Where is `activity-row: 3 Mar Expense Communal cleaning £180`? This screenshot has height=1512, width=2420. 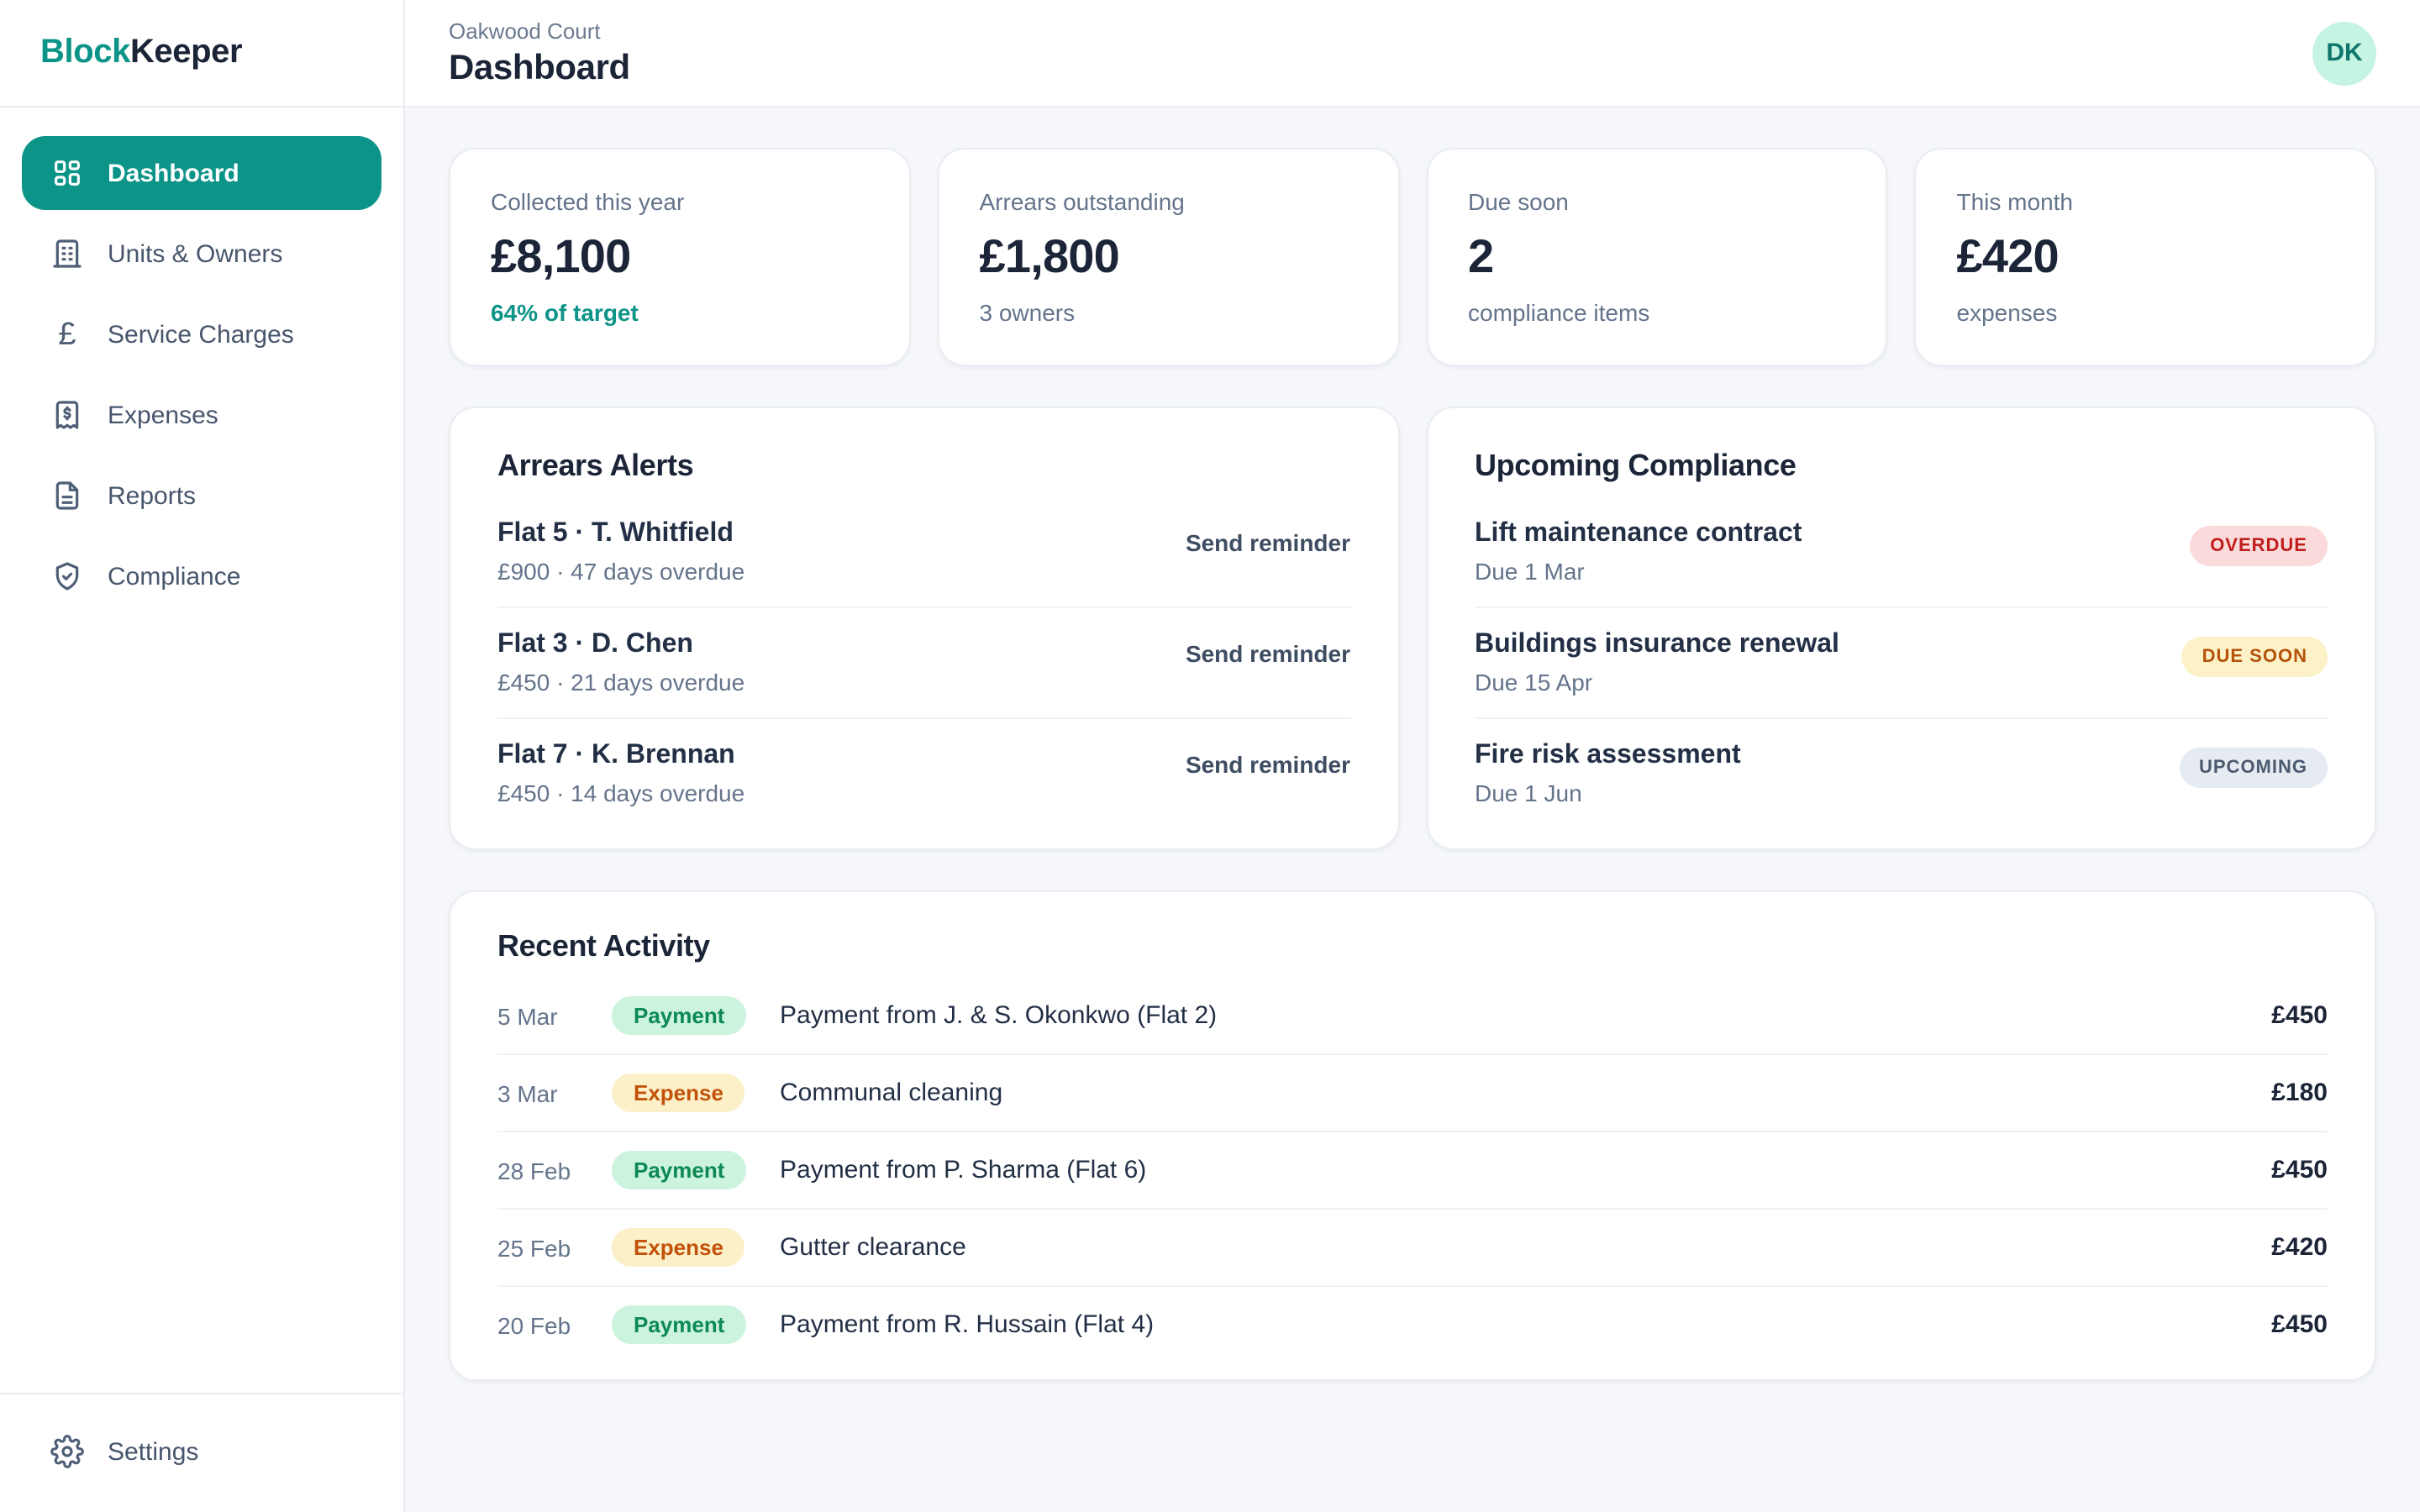 activity-row: 3 Mar Expense Communal cleaning £180 is located at coordinates (1412, 1093).